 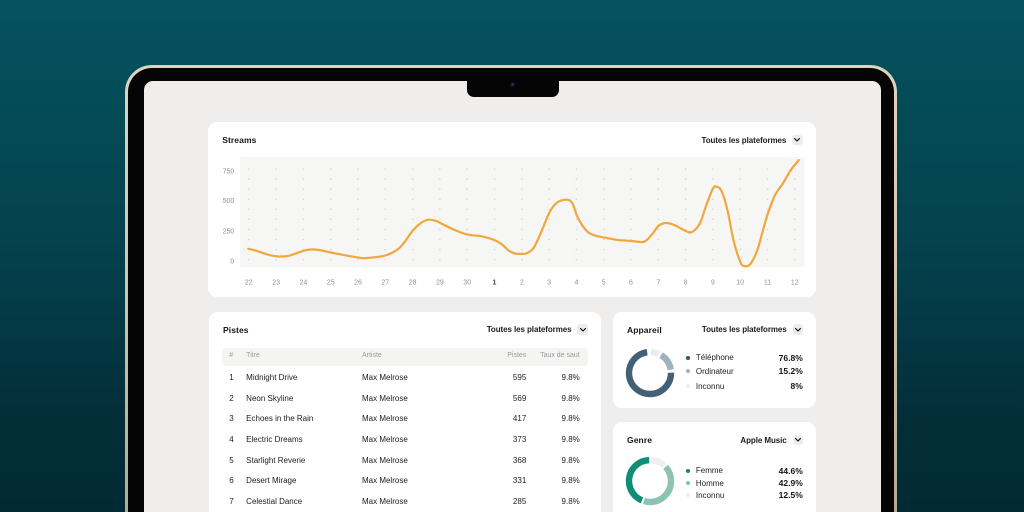 What do you see at coordinates (386, 283) in the screenshot?
I see `svg-text: 27` at bounding box center [386, 283].